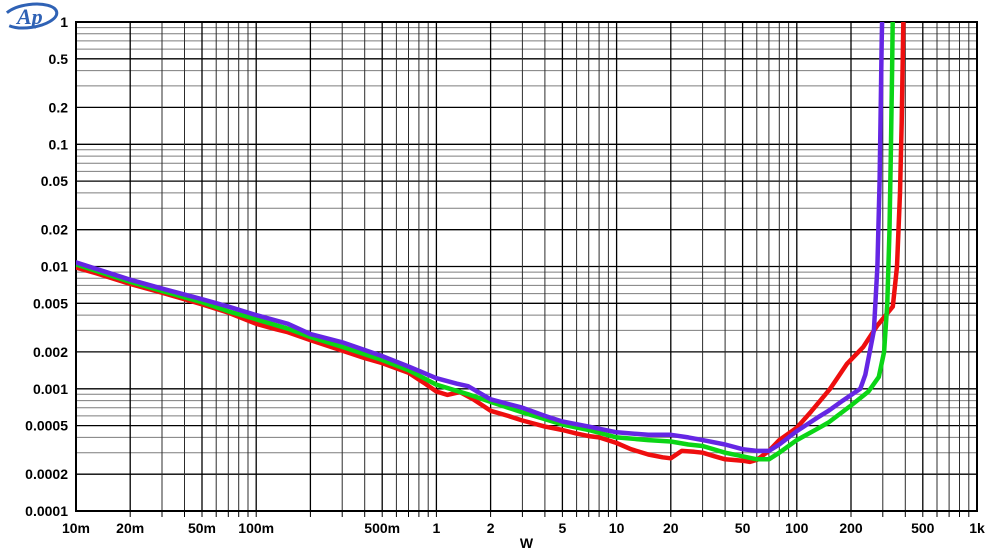 The width and height of the screenshot is (1006, 551). Describe the element at coordinates (64, 22) in the screenshot. I see `y-tick-label: 1` at that location.